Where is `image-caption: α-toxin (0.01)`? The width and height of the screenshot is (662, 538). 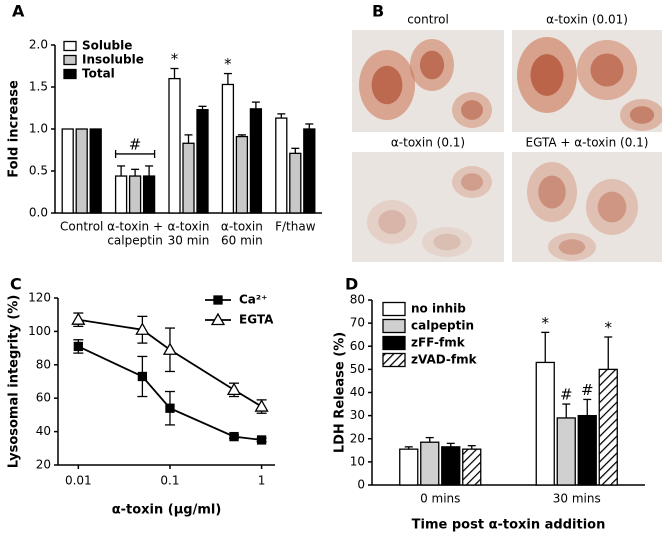 image-caption: α-toxin (0.01) is located at coordinates (587, 20).